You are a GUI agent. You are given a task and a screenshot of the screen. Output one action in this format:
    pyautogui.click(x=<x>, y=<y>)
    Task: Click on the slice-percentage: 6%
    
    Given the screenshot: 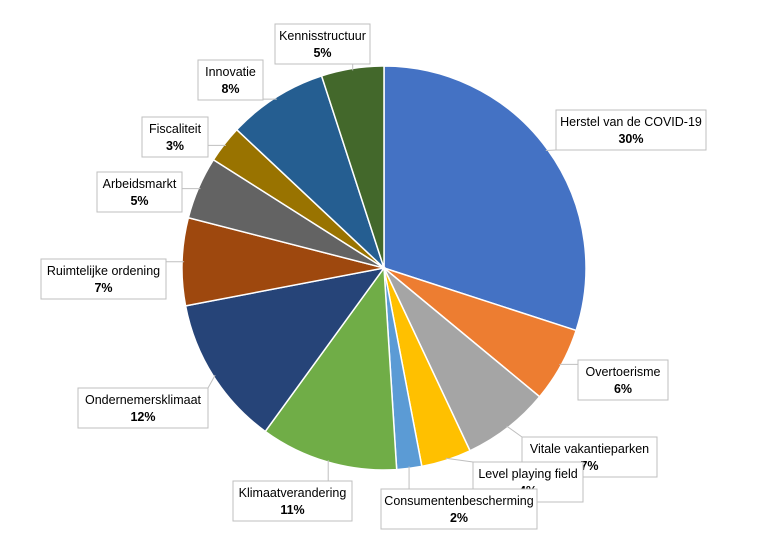 What is the action you would take?
    pyautogui.click(x=623, y=389)
    